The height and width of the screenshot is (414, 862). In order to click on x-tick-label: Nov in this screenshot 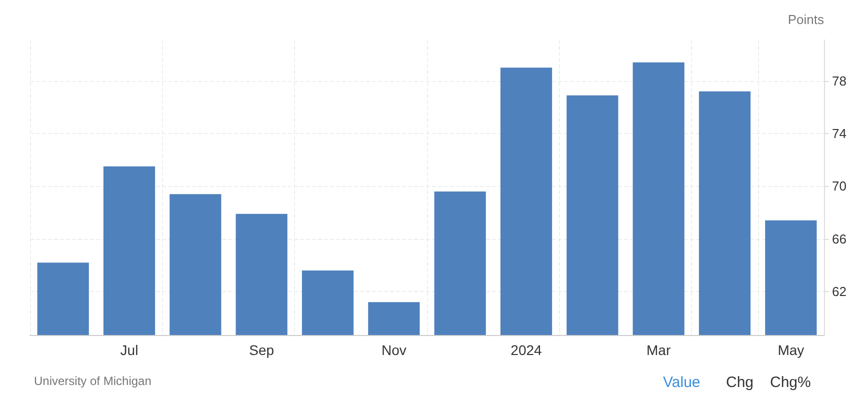, I will do `click(393, 350)`.